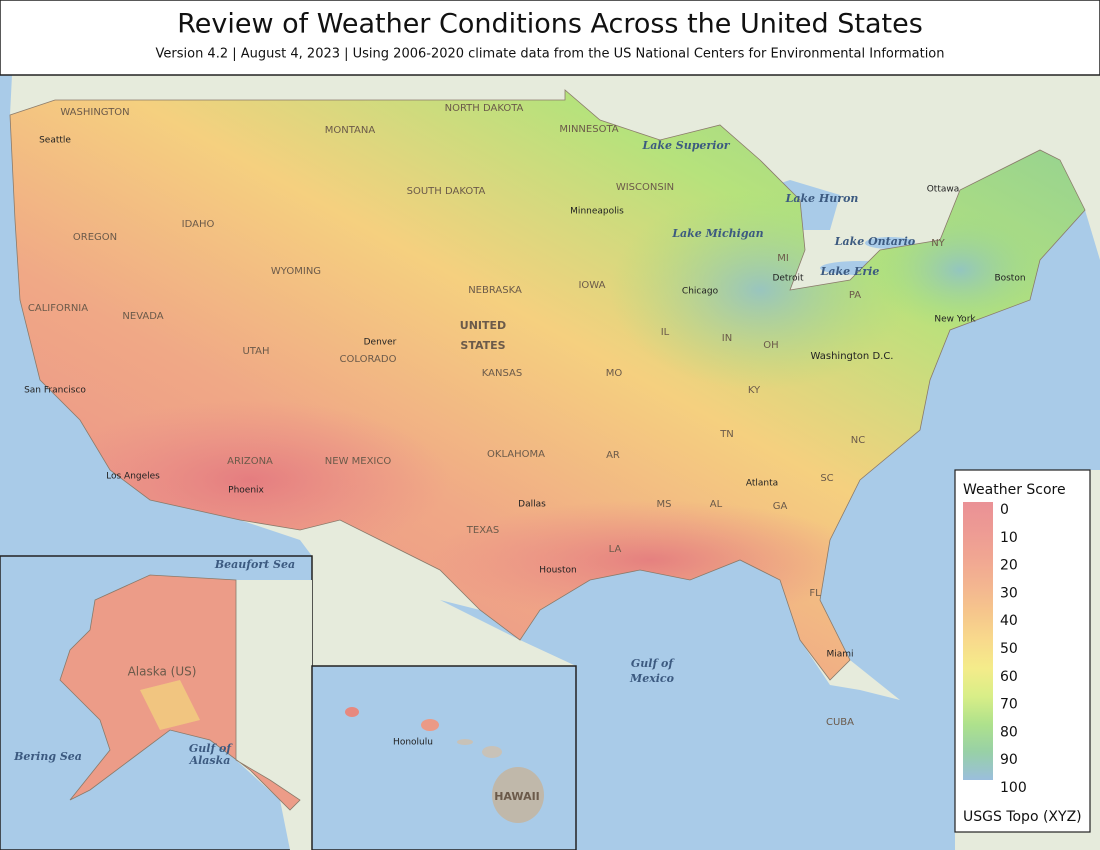 The image size is (1100, 850). I want to click on state-label: IN, so click(727, 338).